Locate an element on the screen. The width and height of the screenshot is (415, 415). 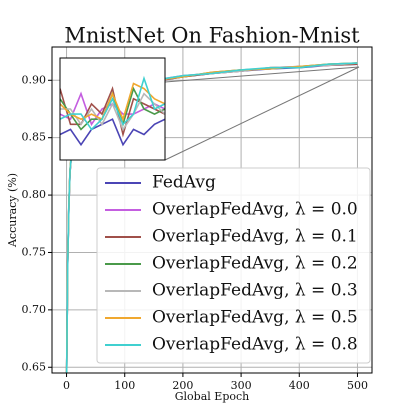
x-tick-label: 200 is located at coordinates (182, 385).